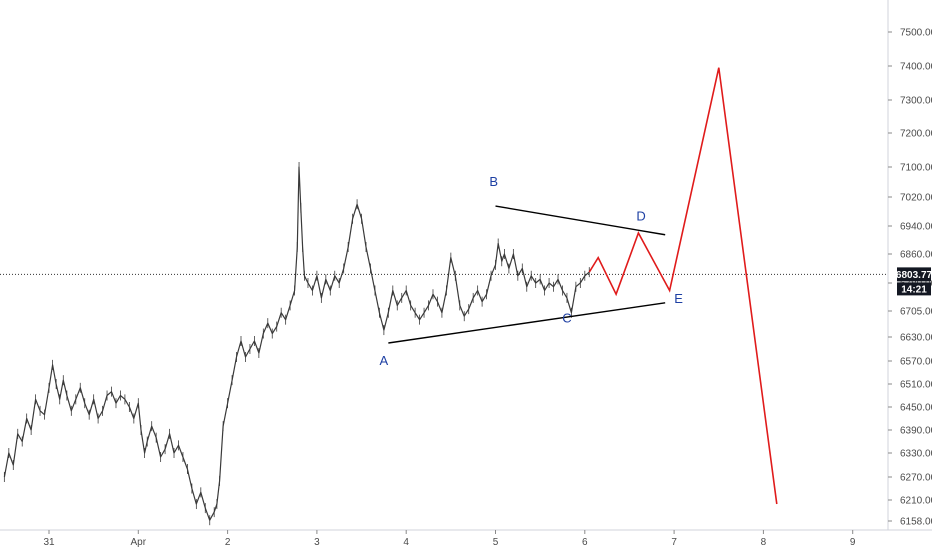 The image size is (932, 555). I want to click on y-tick-label: 6510.00, so click(916, 385).